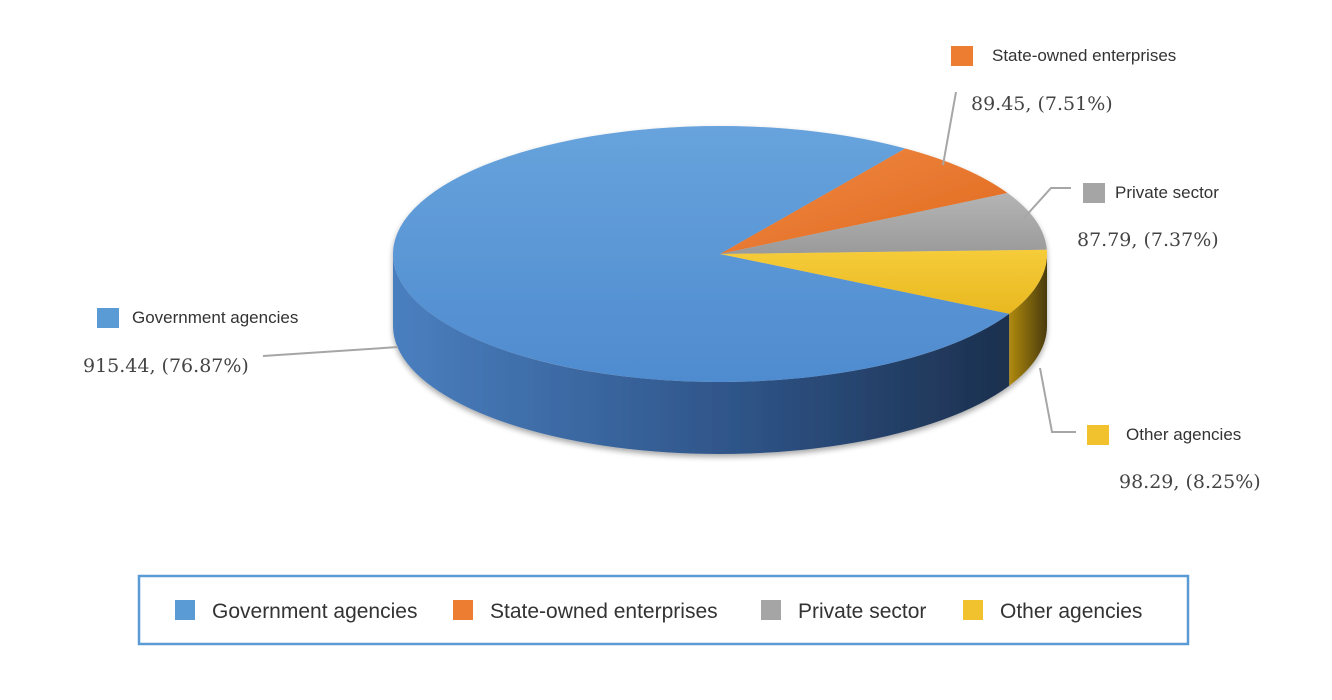 This screenshot has height=700, width=1332. What do you see at coordinates (1148, 240) in the screenshot?
I see `slice-label-value: 87.79, (7.37%)` at bounding box center [1148, 240].